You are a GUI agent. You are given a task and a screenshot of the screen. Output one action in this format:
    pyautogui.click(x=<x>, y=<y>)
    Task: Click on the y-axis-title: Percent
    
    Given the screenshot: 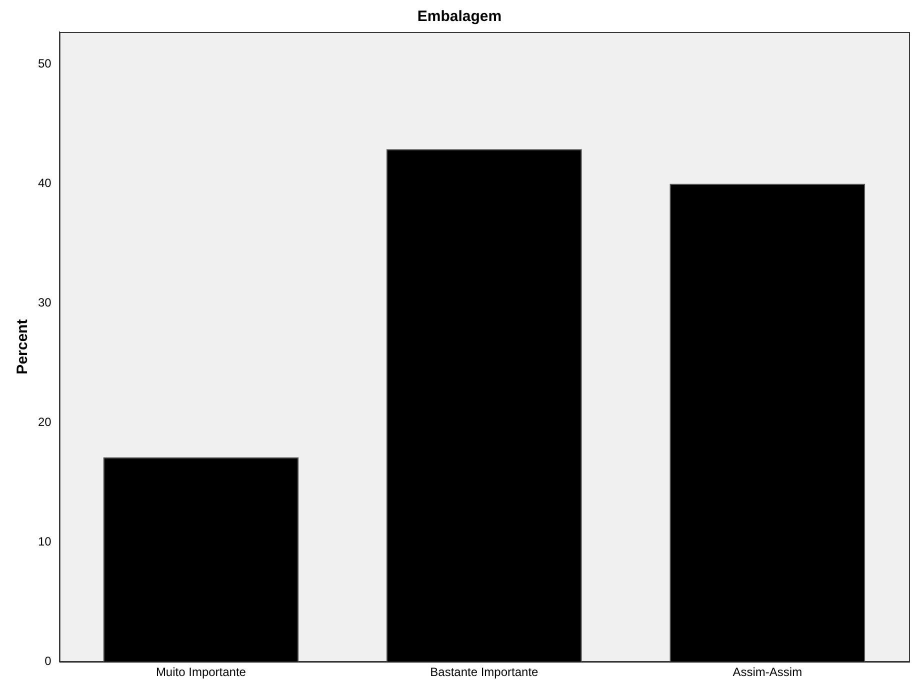 What is the action you would take?
    pyautogui.click(x=23, y=346)
    